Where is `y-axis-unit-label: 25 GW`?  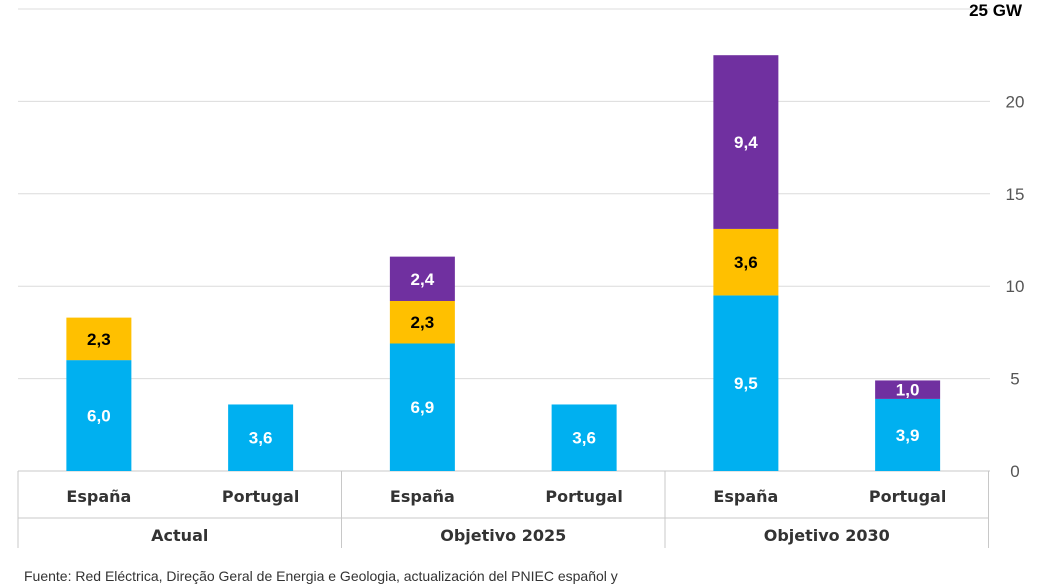 y-axis-unit-label: 25 GW is located at coordinates (996, 10).